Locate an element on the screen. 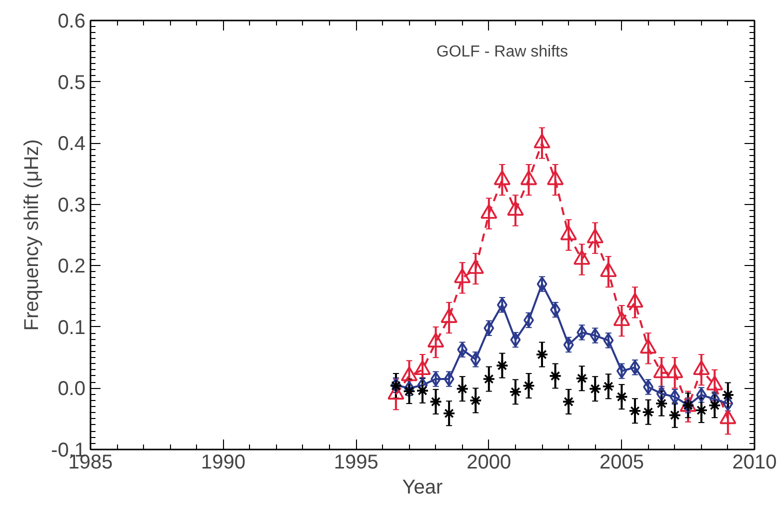  y-tick-label: 0.4 is located at coordinates (72, 144).